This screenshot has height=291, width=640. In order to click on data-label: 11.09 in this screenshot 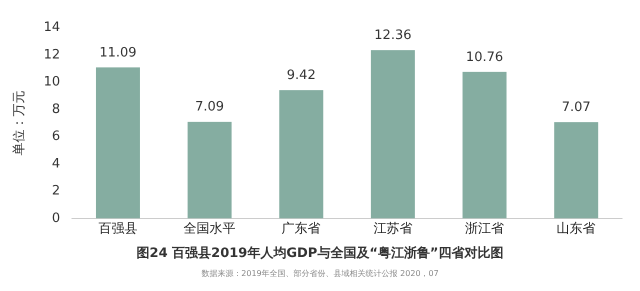, I will do `click(118, 52)`.